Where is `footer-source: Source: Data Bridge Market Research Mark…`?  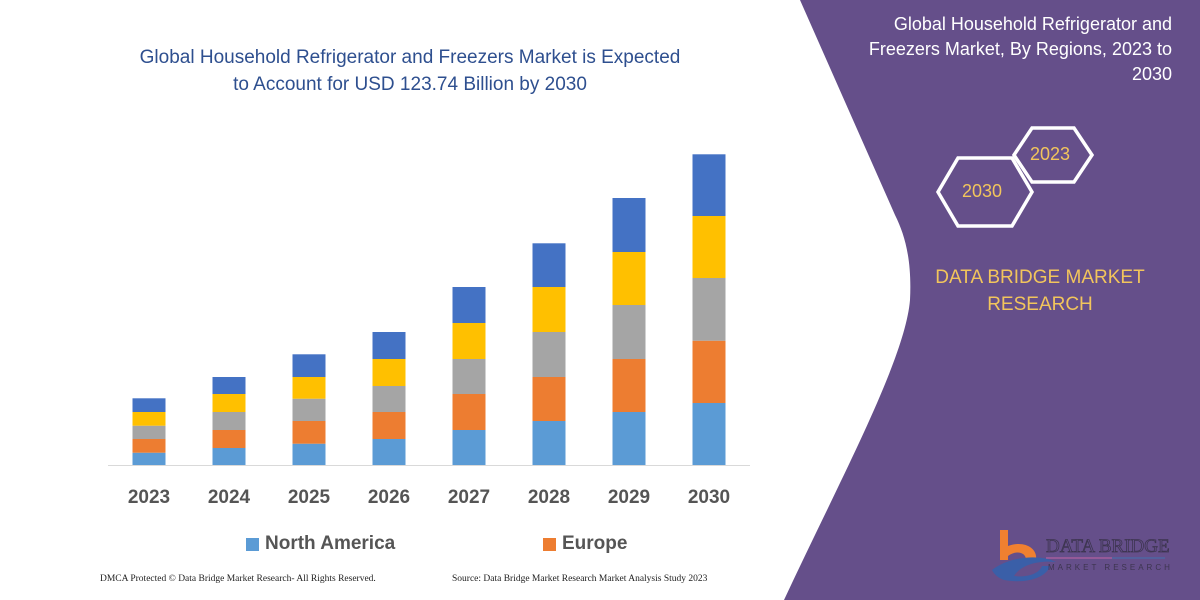 footer-source: Source: Data Bridge Market Research Mark… is located at coordinates (580, 579).